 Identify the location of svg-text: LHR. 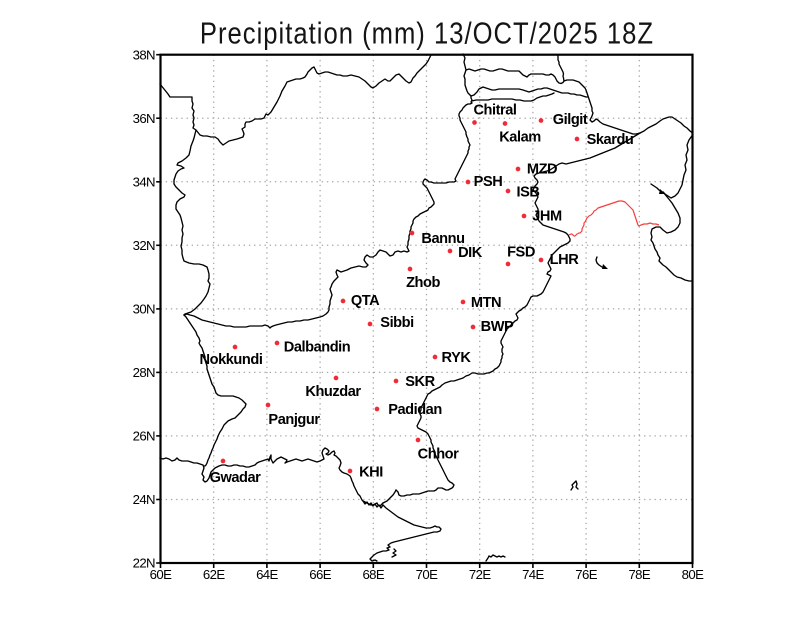
(565, 260).